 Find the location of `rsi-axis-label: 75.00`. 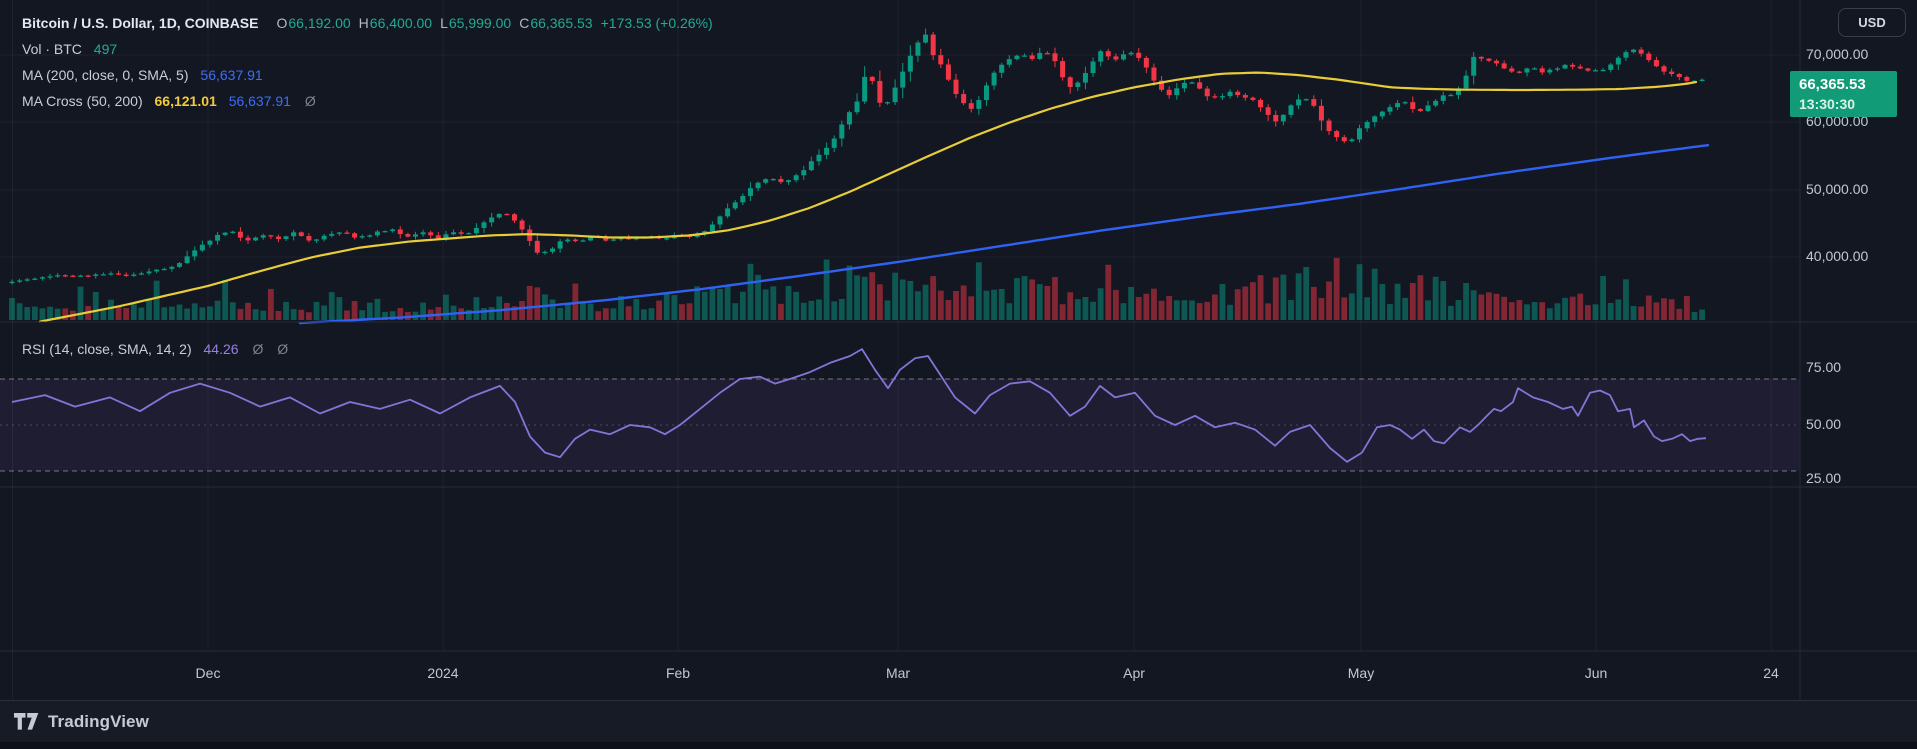

rsi-axis-label: 75.00 is located at coordinates (1824, 367).